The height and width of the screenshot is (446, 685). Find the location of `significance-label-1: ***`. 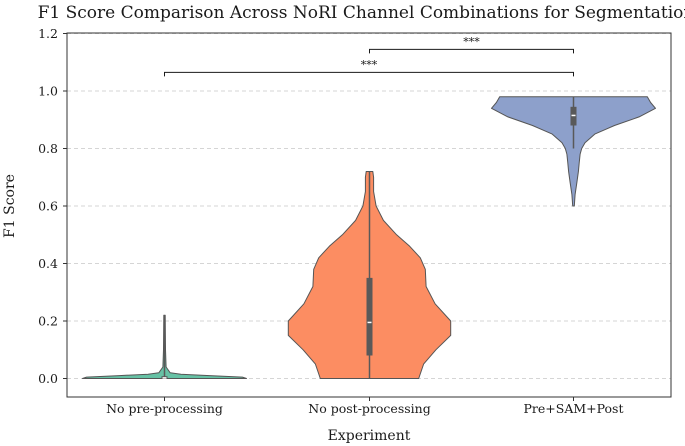

significance-label-1: *** is located at coordinates (471, 41).